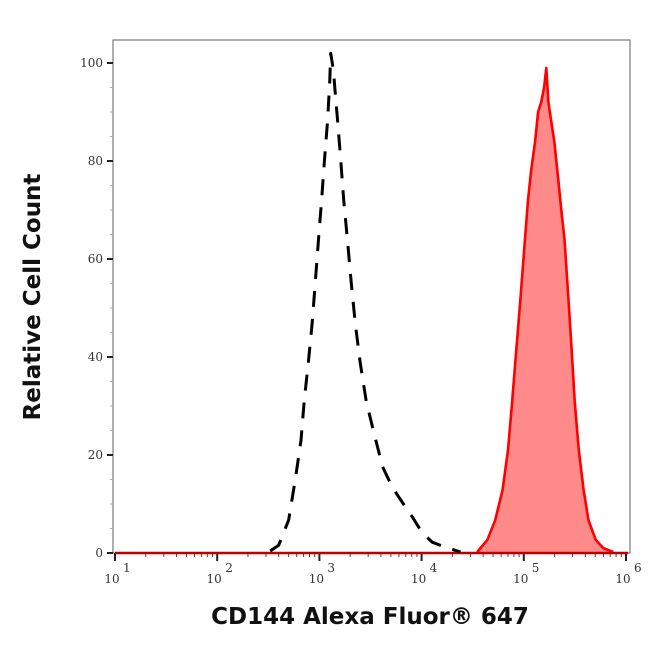 This screenshot has width=650, height=645. Describe the element at coordinates (91, 63) in the screenshot. I see `y-tick-label: 100` at that location.